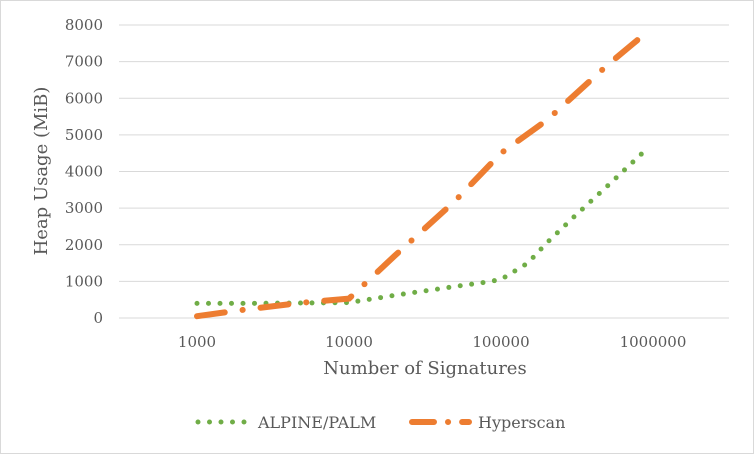  Describe the element at coordinates (380, 422) in the screenshot. I see `legend: ALPINE/PALM Hyperscan` at that location.